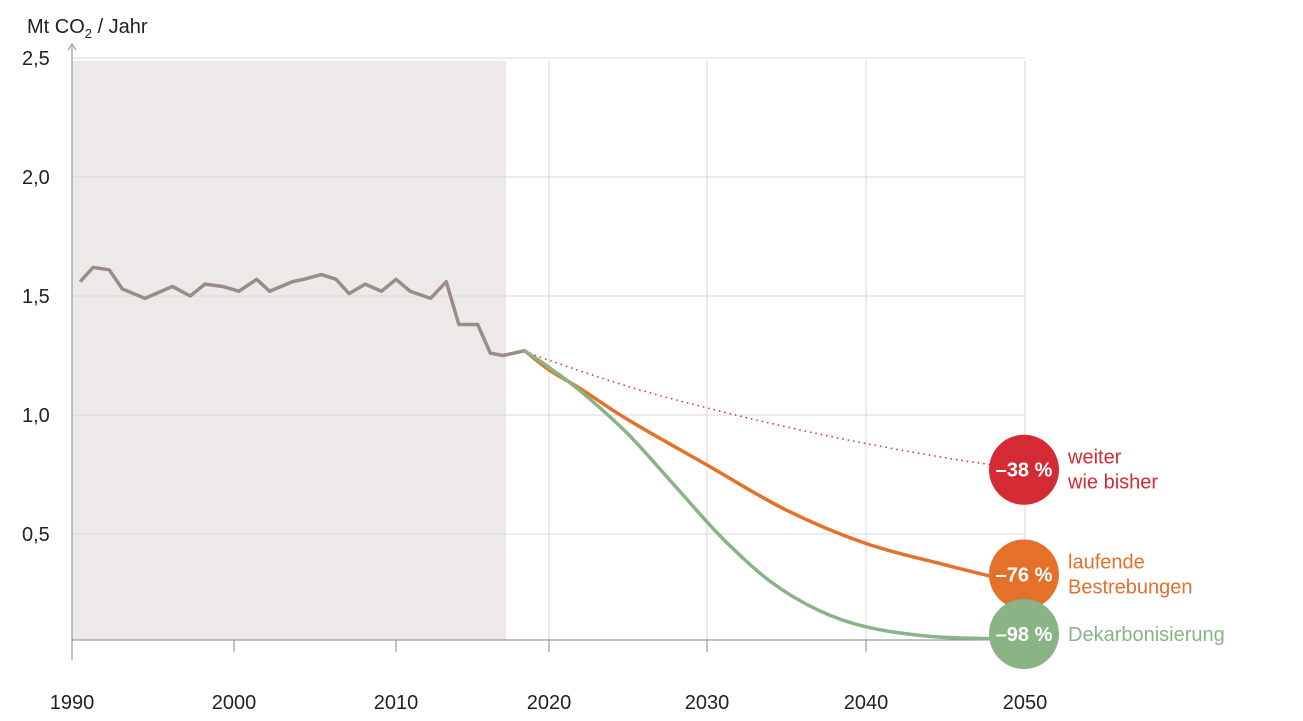 The height and width of the screenshot is (721, 1303). What do you see at coordinates (302, 311) in the screenshot?
I see `series-line-historical` at bounding box center [302, 311].